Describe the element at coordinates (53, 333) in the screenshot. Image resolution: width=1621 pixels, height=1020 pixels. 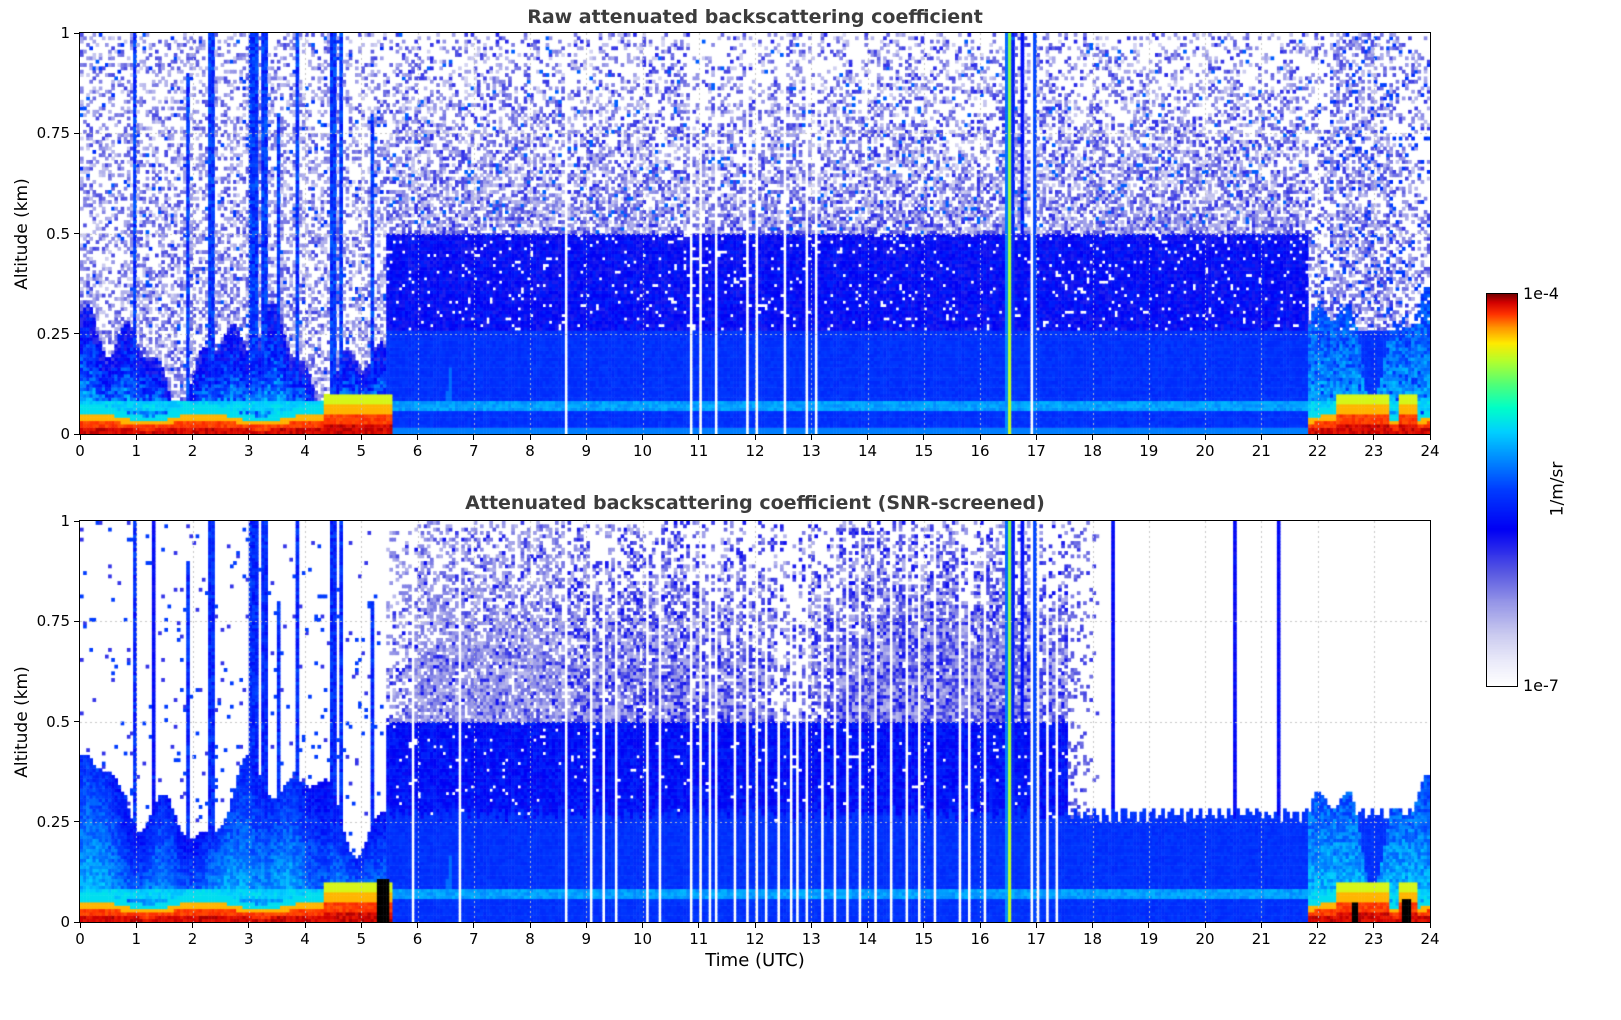
I see `y-tick-label: 0.25` at that location.